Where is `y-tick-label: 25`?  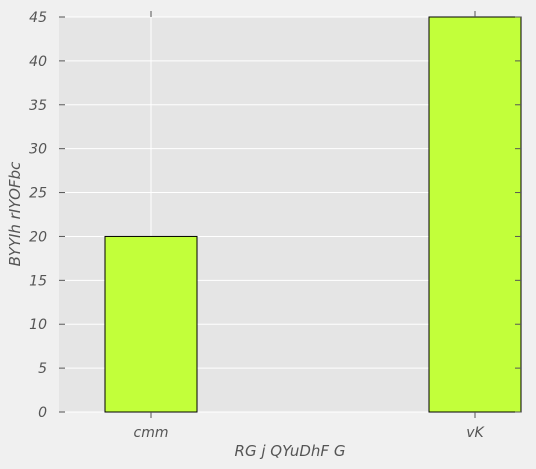
y-tick-label: 25 is located at coordinates (38, 194).